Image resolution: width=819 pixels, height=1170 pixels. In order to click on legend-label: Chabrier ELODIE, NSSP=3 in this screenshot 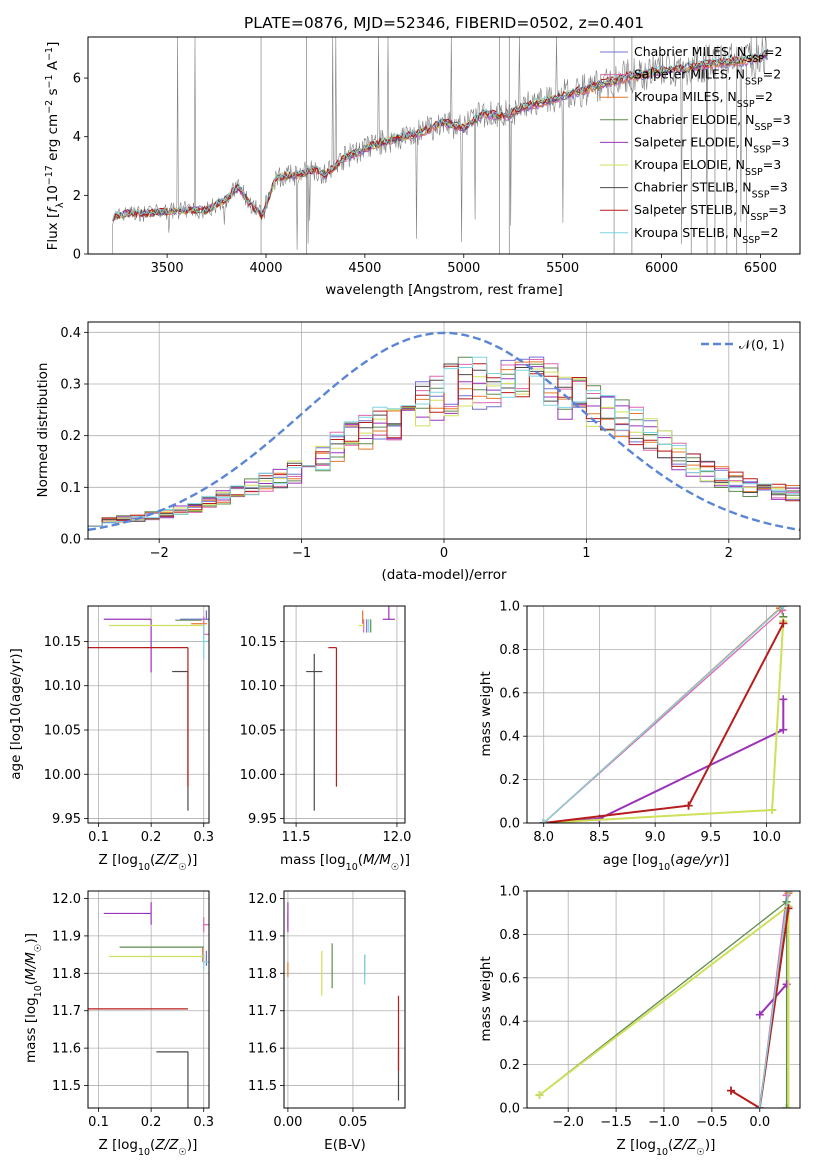, I will do `click(712, 122)`.